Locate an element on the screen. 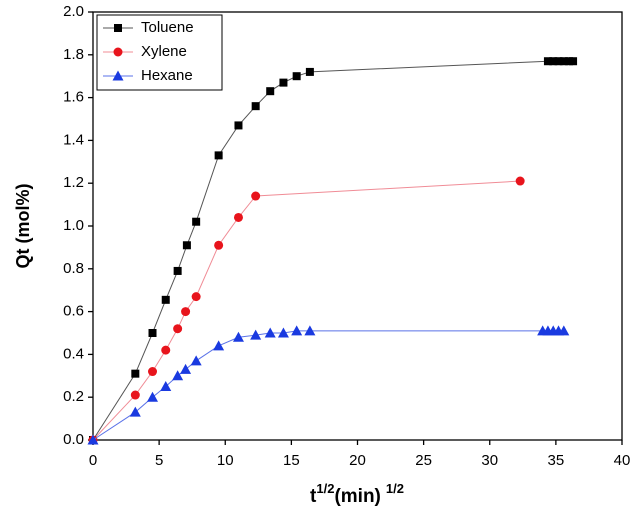 This screenshot has width=631, height=525. y-tick-label: 0.2 is located at coordinates (73, 396).